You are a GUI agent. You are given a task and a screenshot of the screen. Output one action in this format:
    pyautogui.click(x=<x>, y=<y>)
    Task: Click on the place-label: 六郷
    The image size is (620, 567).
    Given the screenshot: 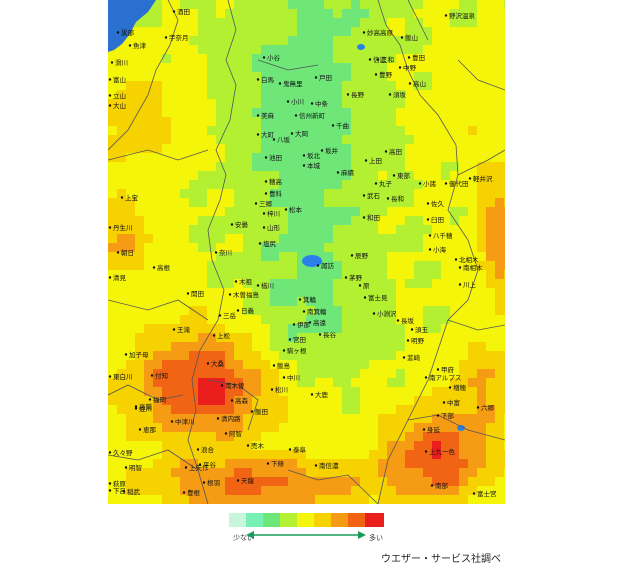 What is the action you would take?
    pyautogui.click(x=488, y=407)
    